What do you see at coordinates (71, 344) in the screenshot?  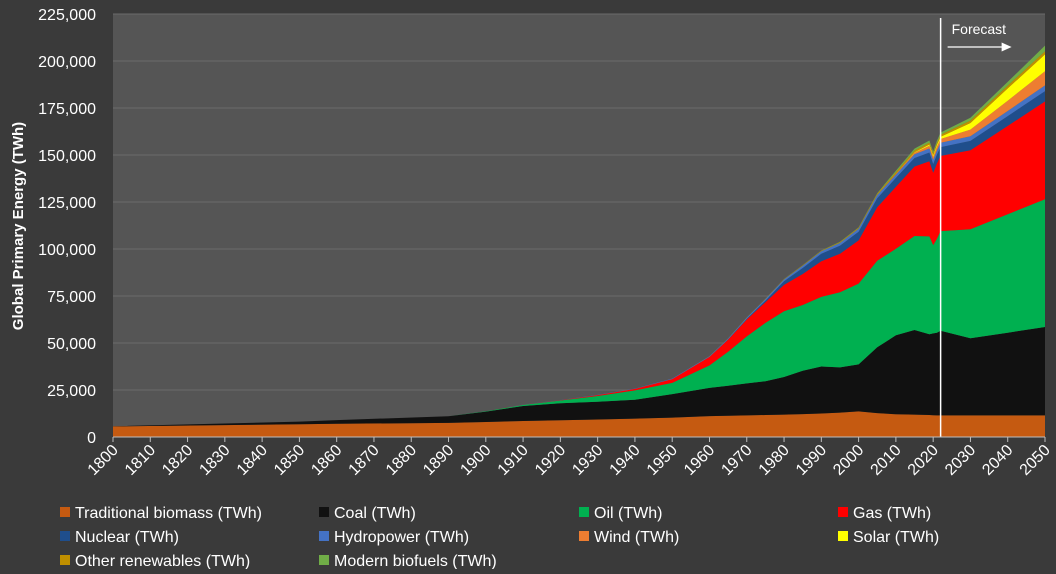 I see `y-tick-label: 50,000` at bounding box center [71, 344].